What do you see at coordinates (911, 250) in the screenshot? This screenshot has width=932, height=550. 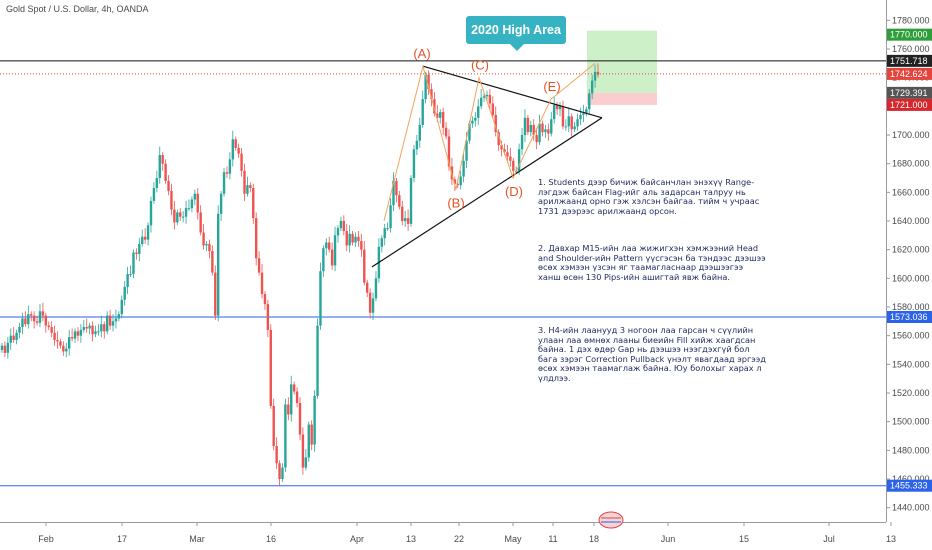 I see `y-tick-label: 1620.000` at bounding box center [911, 250].